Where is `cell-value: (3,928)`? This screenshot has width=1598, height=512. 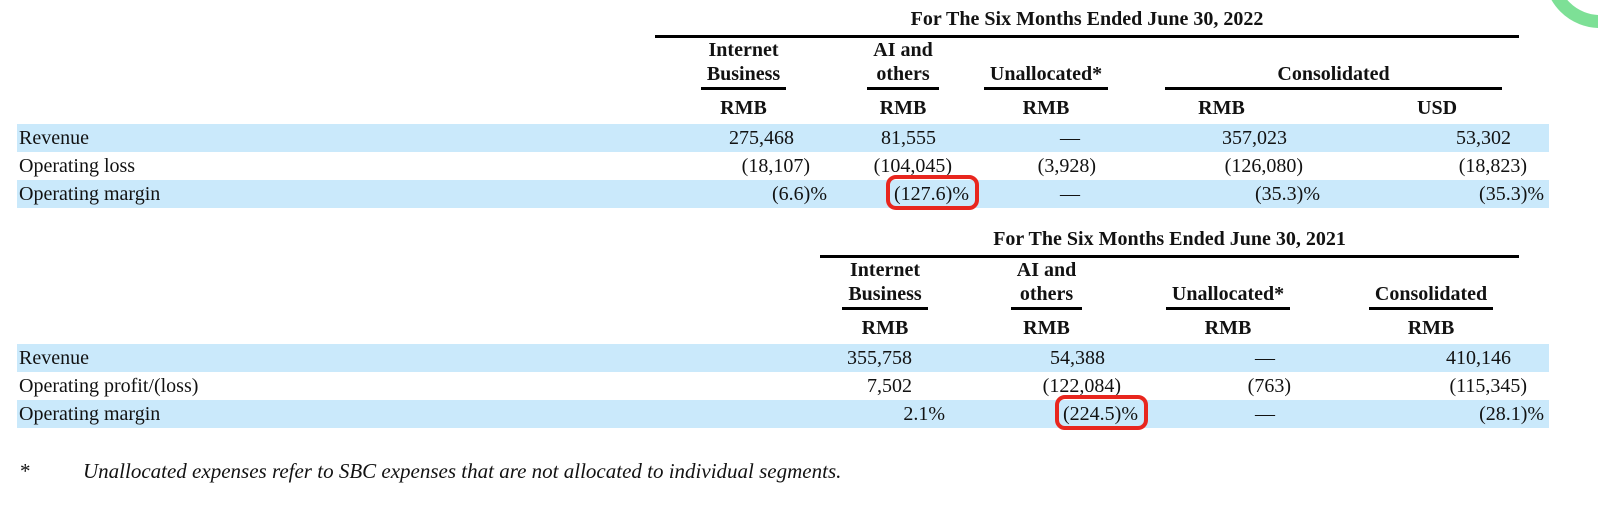
cell-value: (3,928) is located at coordinates (1066, 166).